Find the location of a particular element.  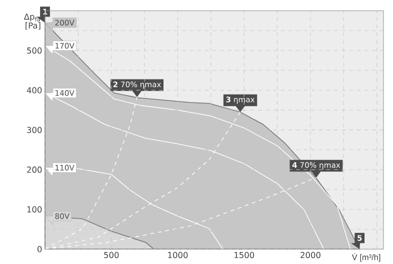

x-axis-title: V̇ [m³/h] is located at coordinates (366, 257).